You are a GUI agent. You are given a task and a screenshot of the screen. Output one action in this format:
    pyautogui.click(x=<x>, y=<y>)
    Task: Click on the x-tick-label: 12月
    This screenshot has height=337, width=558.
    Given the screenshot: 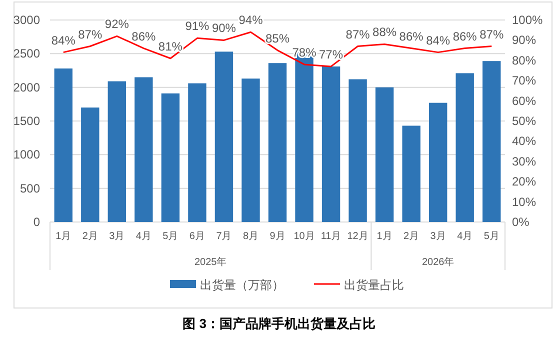 What is the action you would take?
    pyautogui.click(x=357, y=236)
    